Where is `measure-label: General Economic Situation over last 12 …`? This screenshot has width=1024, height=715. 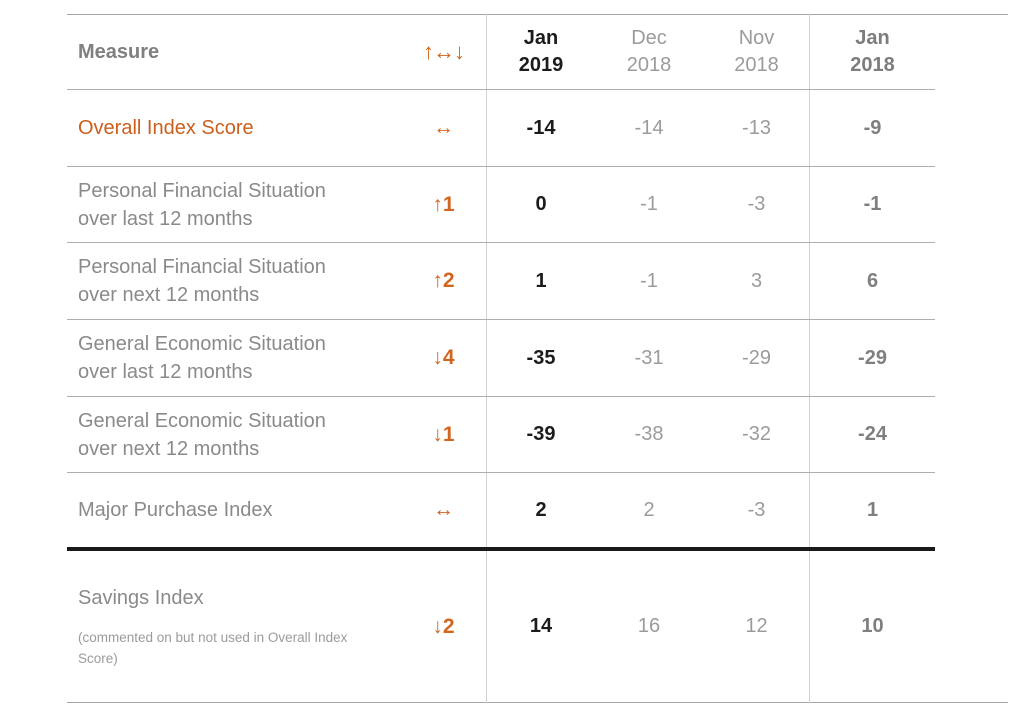
measure-label: General Economic Situation over last 12 … is located at coordinates (202, 358).